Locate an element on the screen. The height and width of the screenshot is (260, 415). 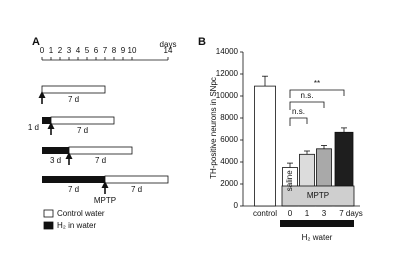
tick-label: 0 is located at coordinates (42, 50).